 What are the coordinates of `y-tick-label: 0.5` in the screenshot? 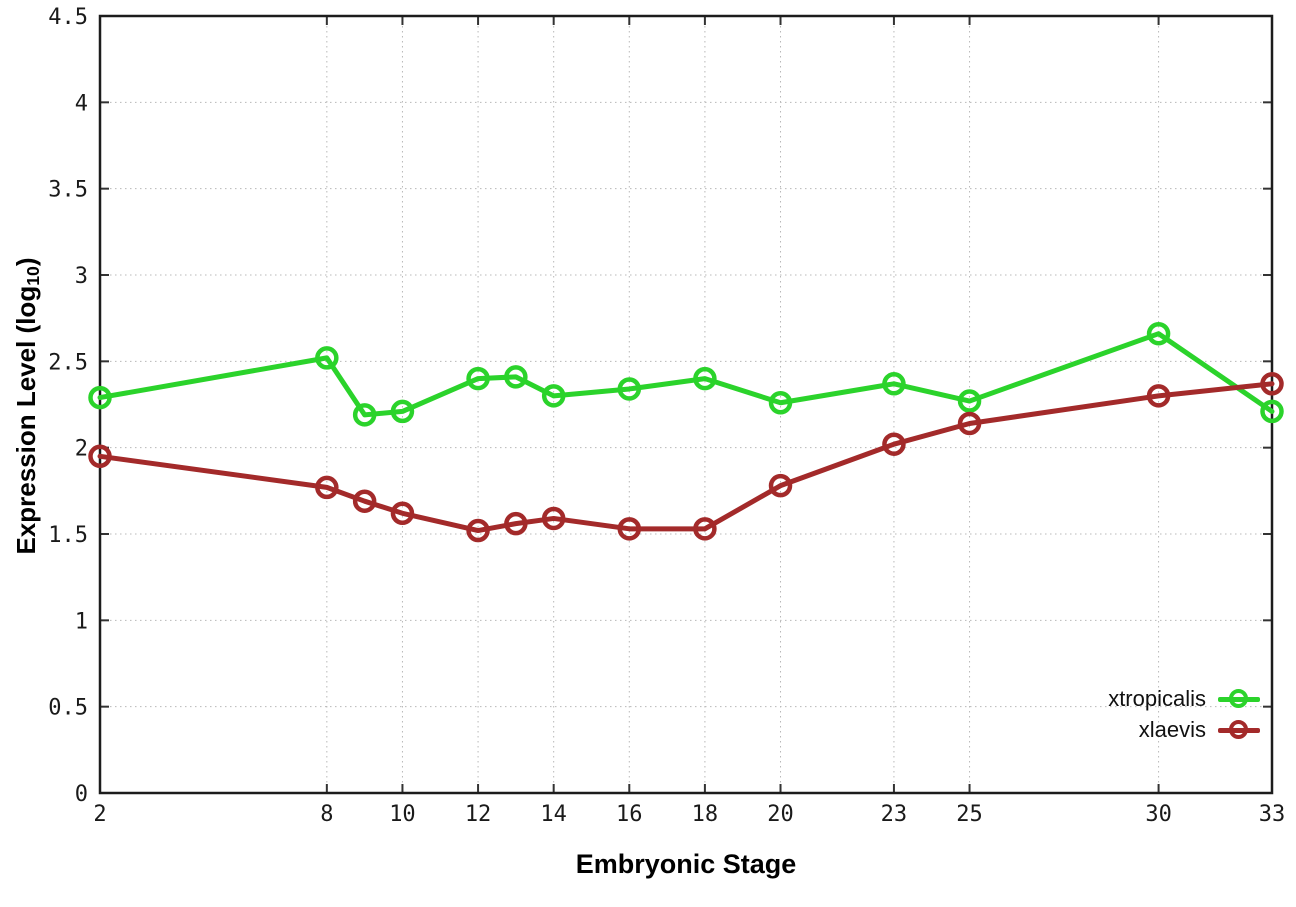 It's located at (68, 708).